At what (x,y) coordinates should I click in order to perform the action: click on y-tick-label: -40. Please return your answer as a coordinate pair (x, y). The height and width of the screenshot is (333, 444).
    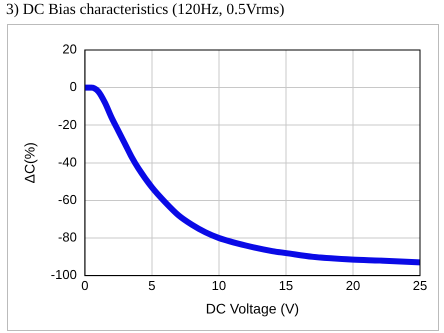
    Looking at the image, I should click on (67, 162).